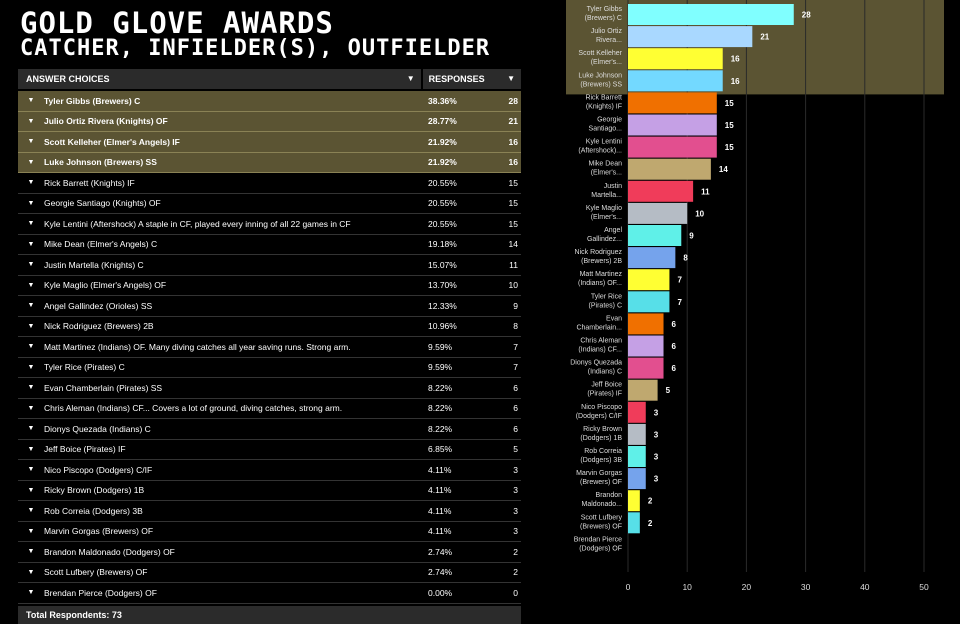 This screenshot has width=960, height=624. What do you see at coordinates (601, 438) in the screenshot?
I see `y-tick-label: (Dodgers) 1B` at bounding box center [601, 438].